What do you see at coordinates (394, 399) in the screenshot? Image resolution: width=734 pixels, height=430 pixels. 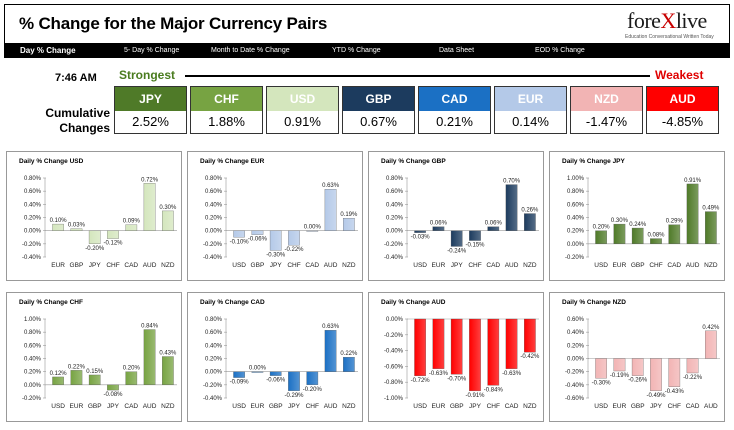 I see `y-tick-label: -1.00%` at bounding box center [394, 399].